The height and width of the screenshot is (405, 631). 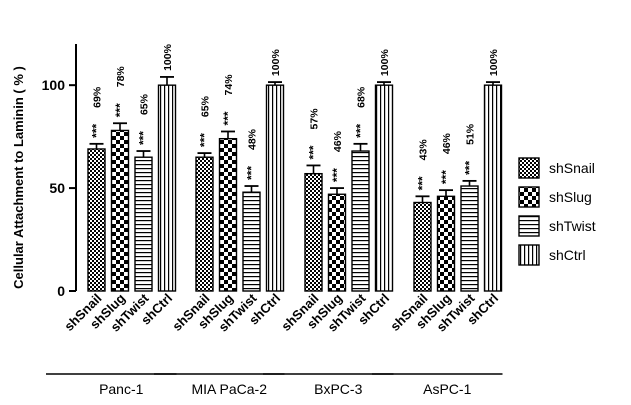 What do you see at coordinates (61, 291) in the screenshot?
I see `y-tick-label: 0` at bounding box center [61, 291].